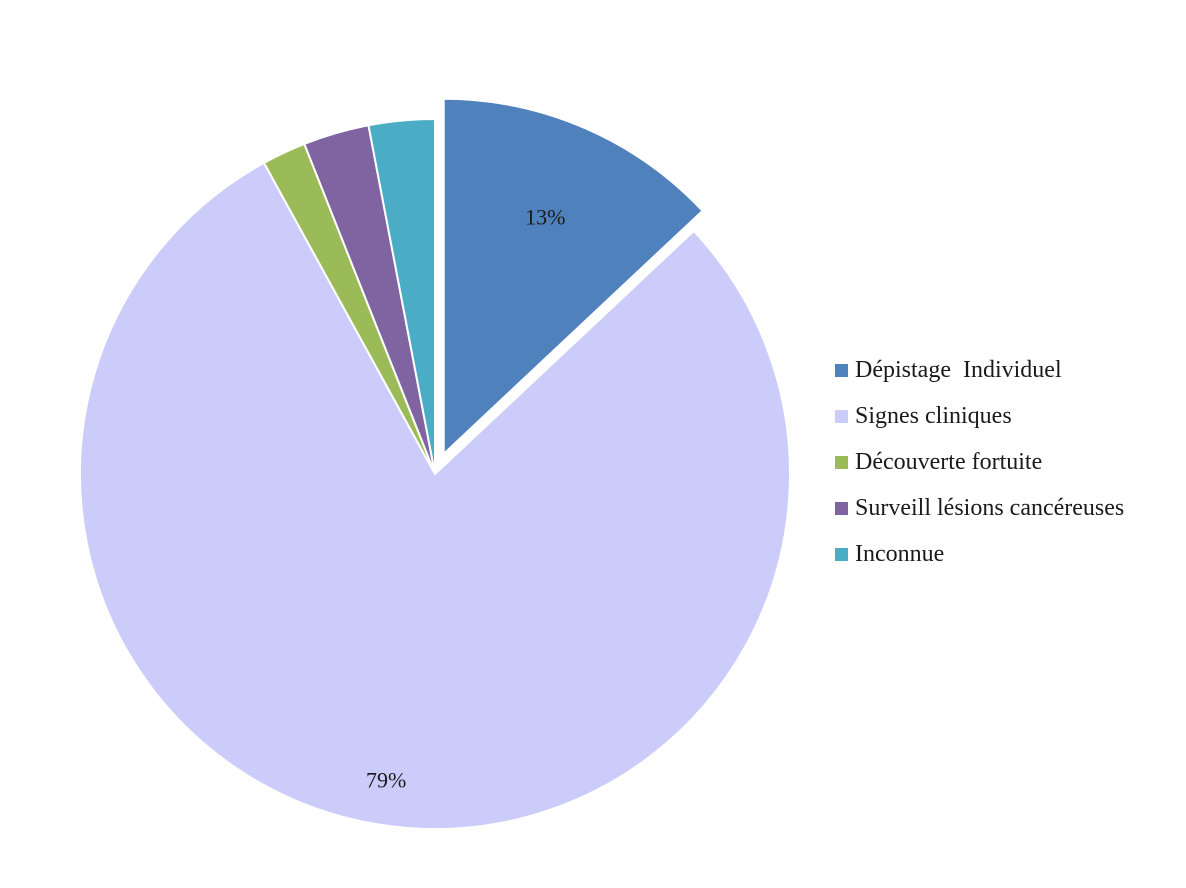 This screenshot has width=1186, height=888. I want to click on legend-label: Découverte fortuite, so click(949, 461).